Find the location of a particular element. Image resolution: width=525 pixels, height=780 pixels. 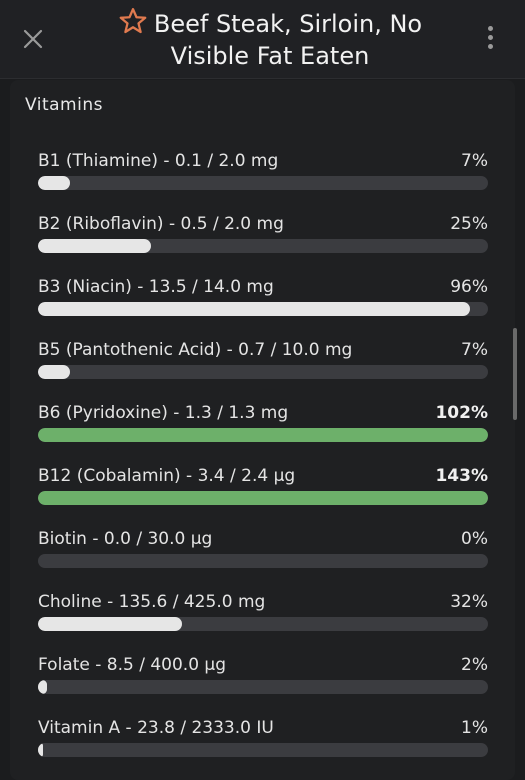

nutrient-row: Biotin - 0.0 / 30.0 µg 0% is located at coordinates (263, 551).